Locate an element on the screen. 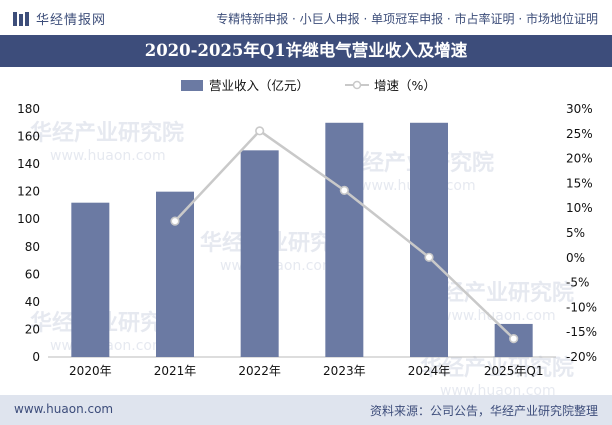 Image resolution: width=612 pixels, height=425 pixels. chart-title: 2020-2025年Q1许继电气营业收入及增速 is located at coordinates (306, 50).